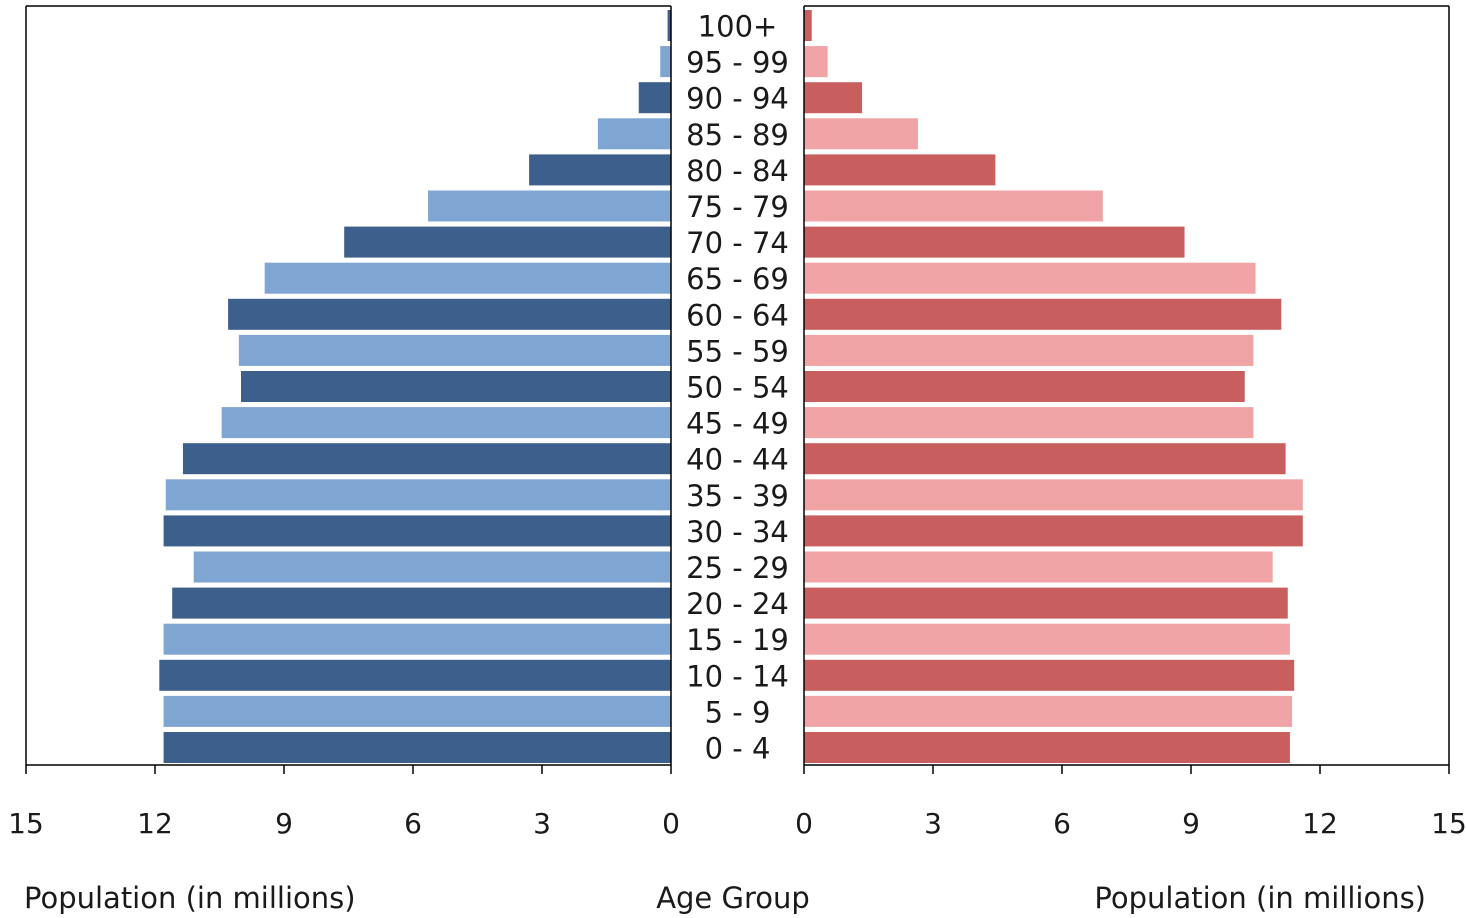 This screenshot has width=1466, height=918. What do you see at coordinates (737, 351) in the screenshot?
I see `age-label-55-59: 55 - 59` at bounding box center [737, 351].